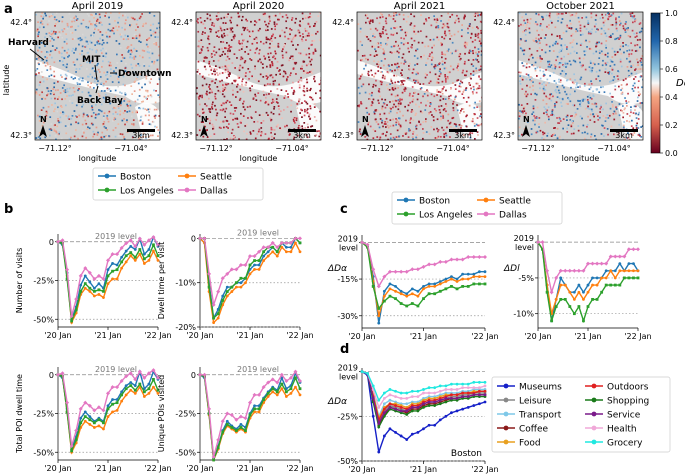 The height and width of the screenshot is (474, 685). I want to click on legend-c-frame, so click(477, 208).